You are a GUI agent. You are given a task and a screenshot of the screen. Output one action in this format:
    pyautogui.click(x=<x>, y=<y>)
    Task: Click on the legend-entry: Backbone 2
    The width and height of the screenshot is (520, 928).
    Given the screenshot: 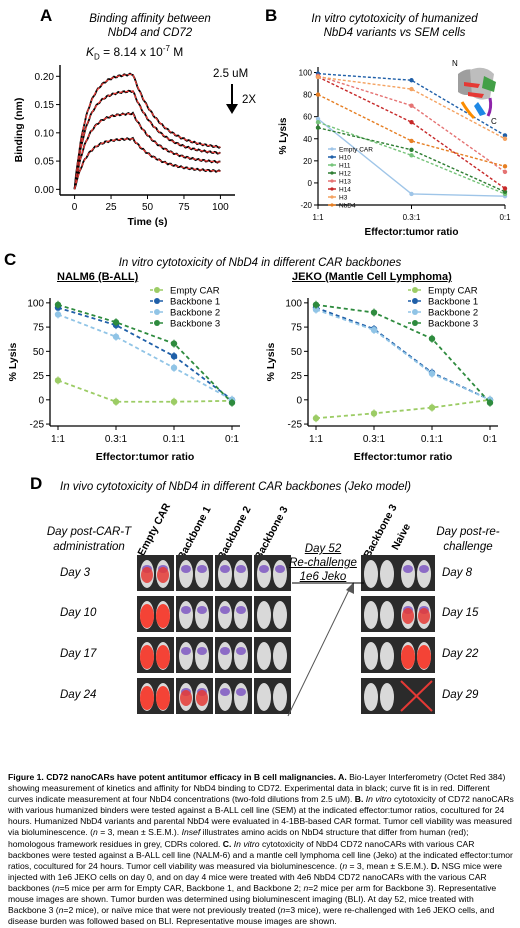 What is the action you would take?
    pyautogui.click(x=453, y=313)
    